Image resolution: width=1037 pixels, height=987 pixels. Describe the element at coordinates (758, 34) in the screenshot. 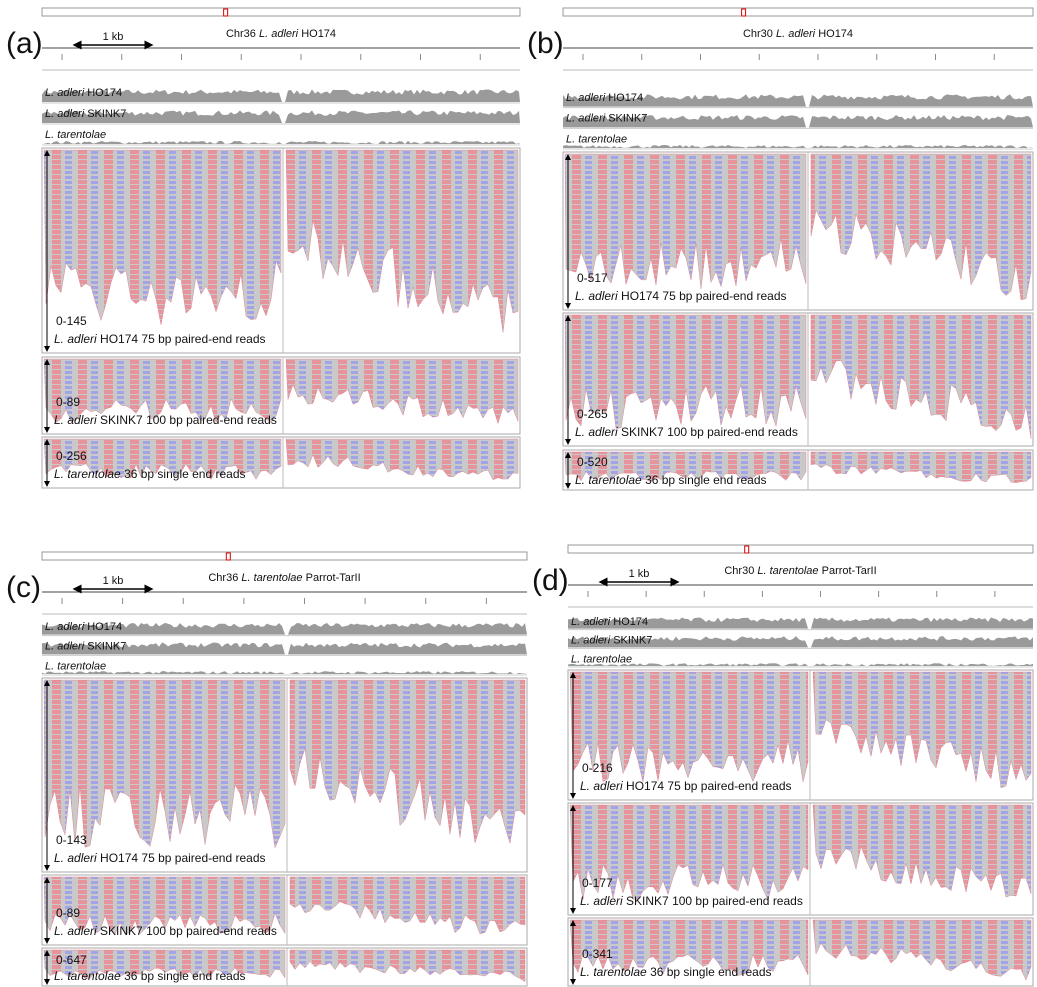

I see `panel-title-part: Chr30` at that location.